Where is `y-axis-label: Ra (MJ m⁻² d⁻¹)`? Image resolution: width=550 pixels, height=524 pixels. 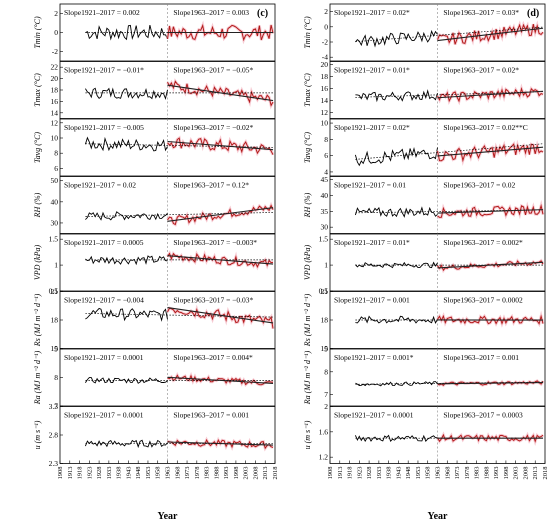
y-axis-label: Ra (MJ m⁻² d⁻¹) is located at coordinates (37, 377).